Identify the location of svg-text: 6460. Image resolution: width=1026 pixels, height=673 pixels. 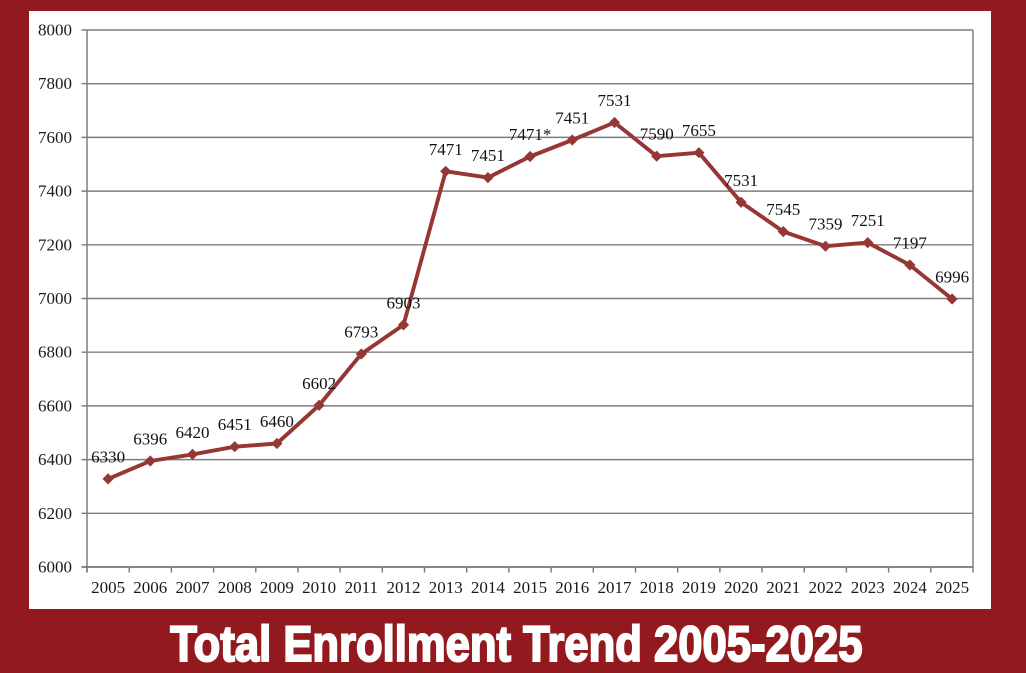
(277, 421).